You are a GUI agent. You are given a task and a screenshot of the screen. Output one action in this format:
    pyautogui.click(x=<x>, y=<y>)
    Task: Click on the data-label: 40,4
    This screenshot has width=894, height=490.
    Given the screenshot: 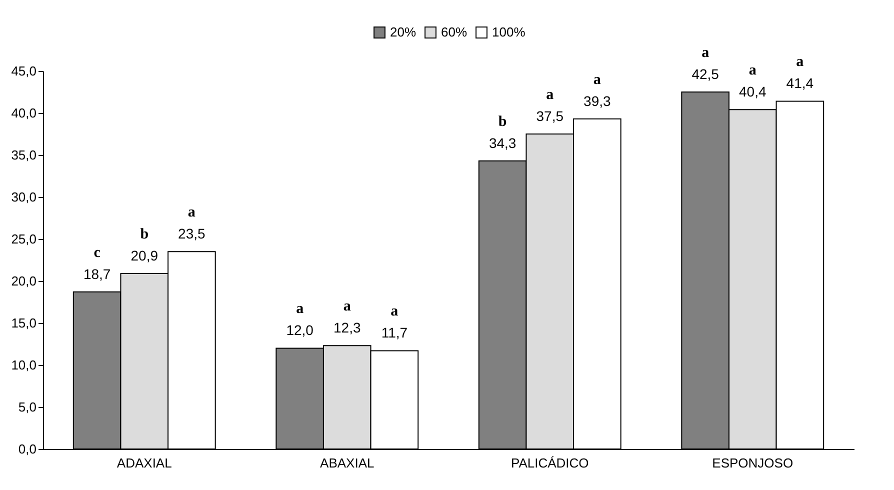 What is the action you would take?
    pyautogui.click(x=752, y=92)
    